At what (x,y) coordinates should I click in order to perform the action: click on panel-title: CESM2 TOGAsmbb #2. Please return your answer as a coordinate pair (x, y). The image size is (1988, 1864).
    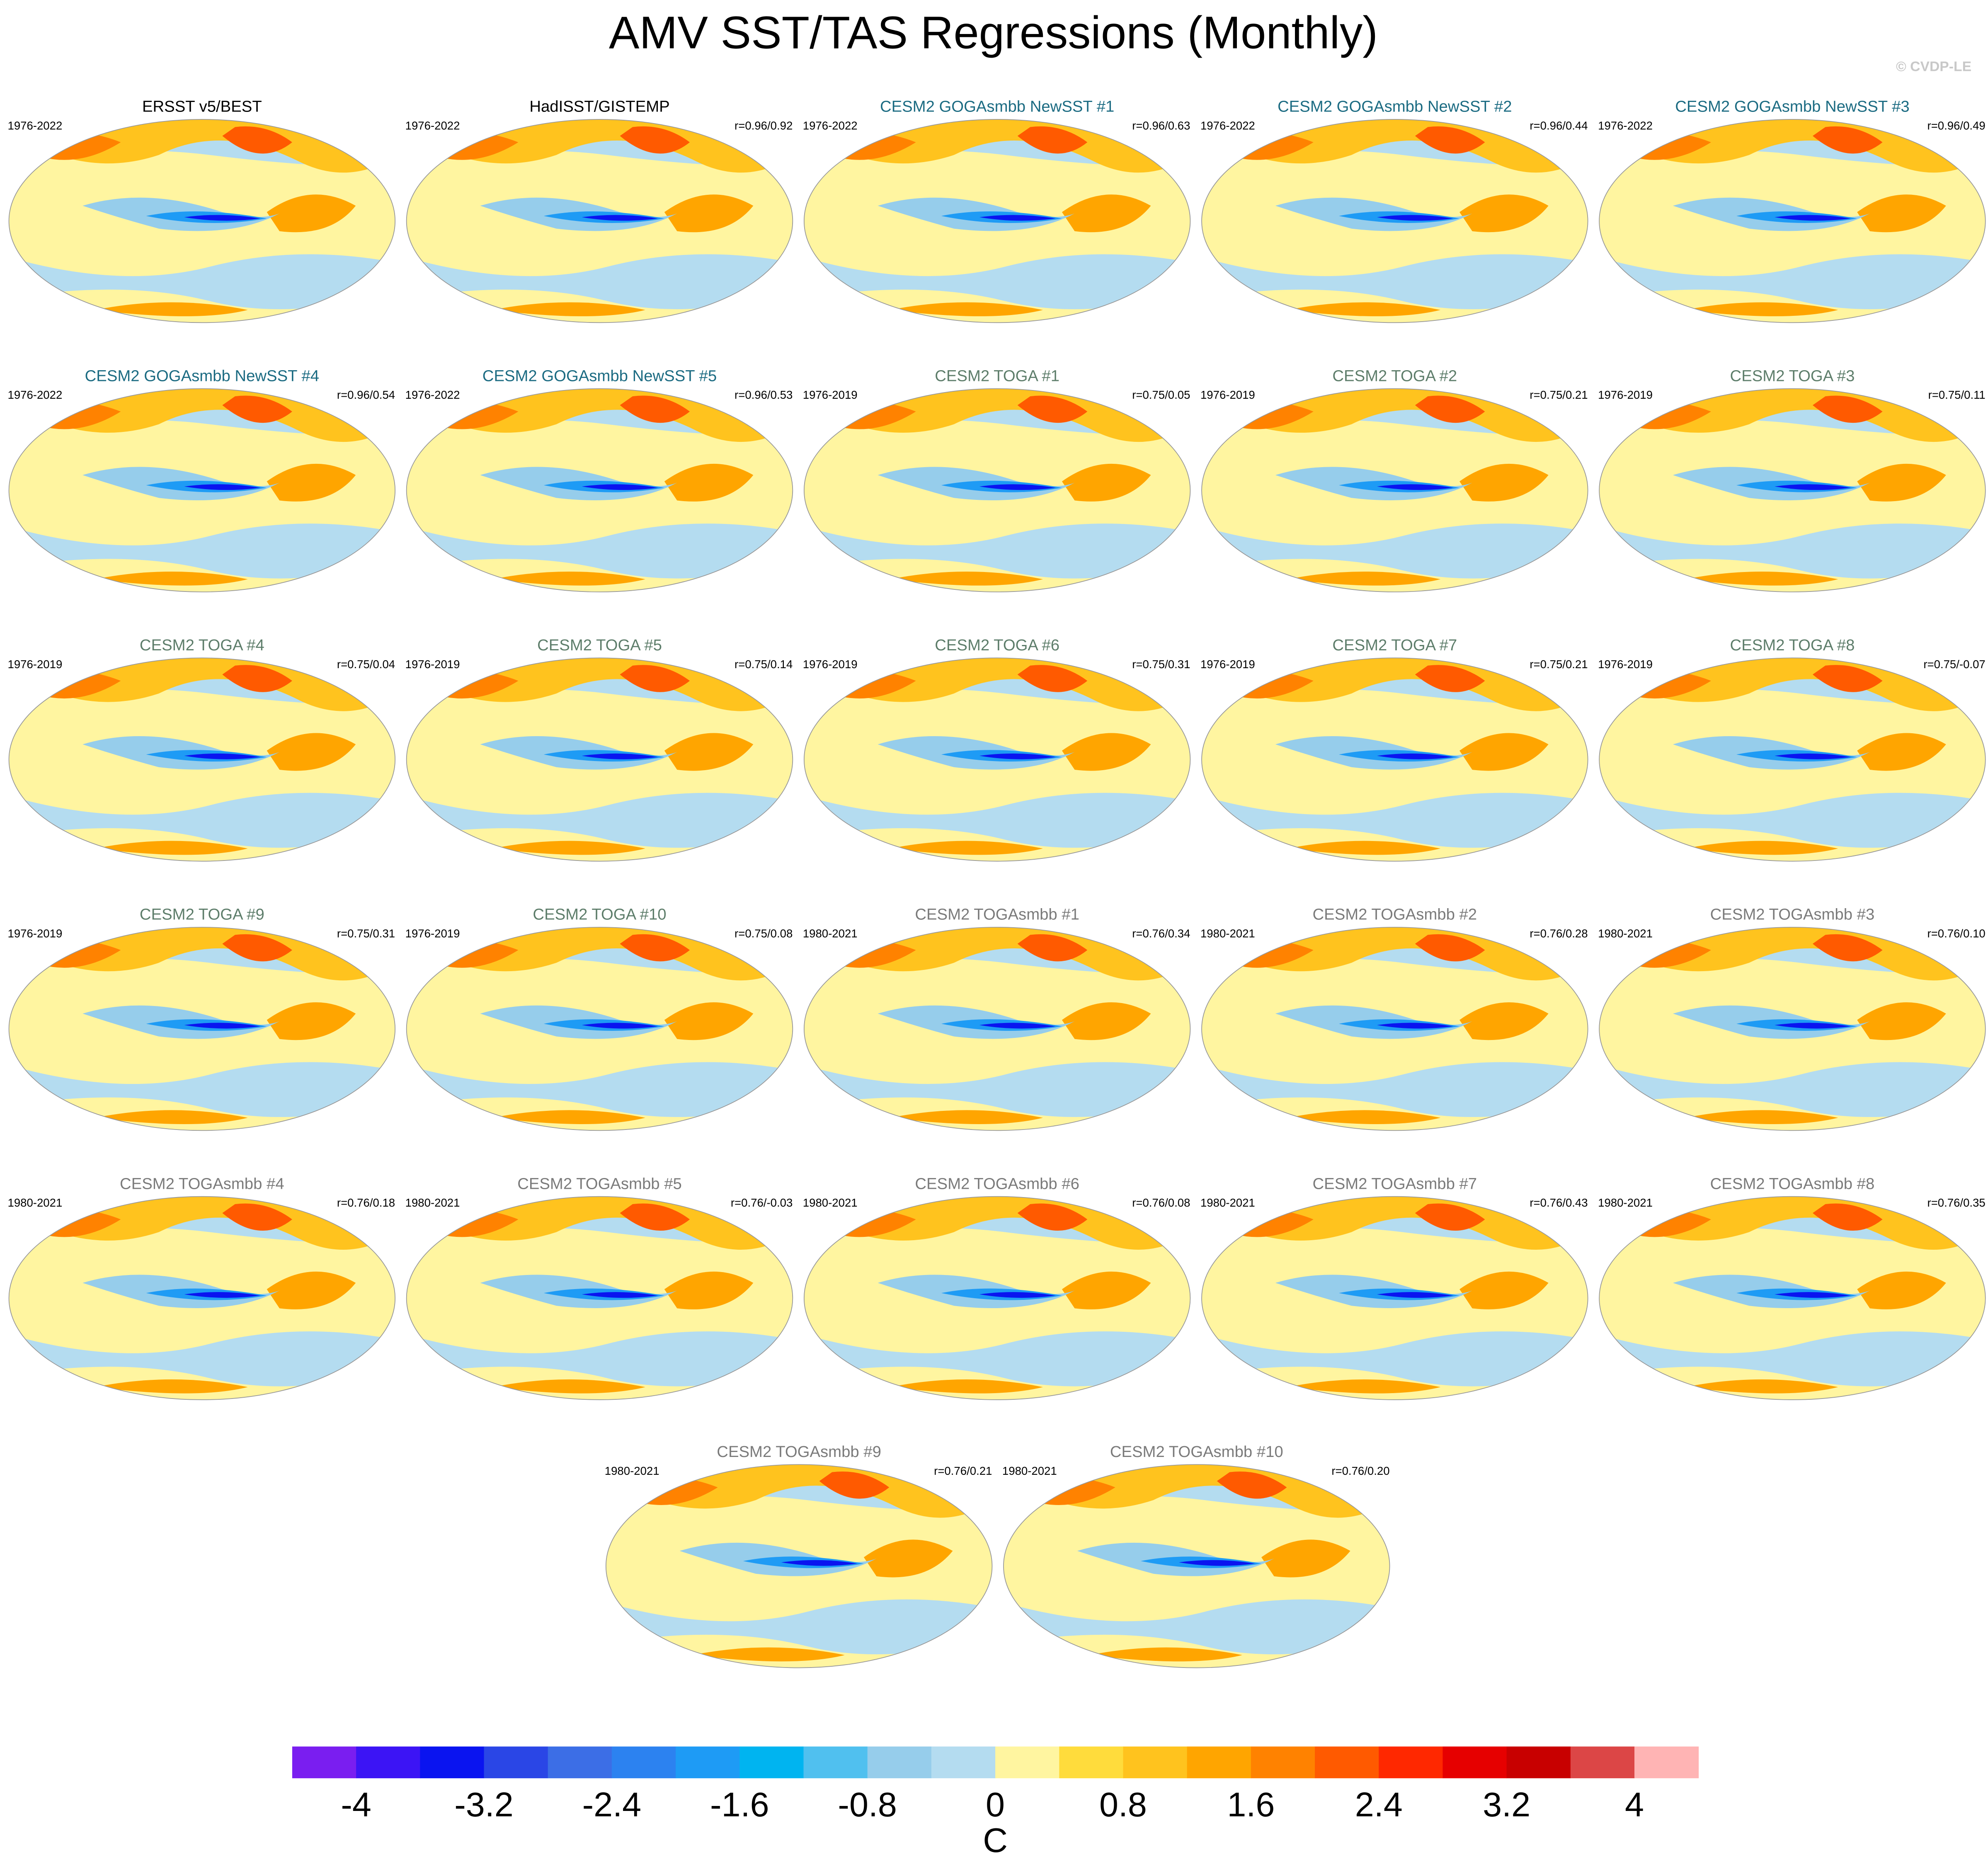
    Looking at the image, I should click on (1395, 915).